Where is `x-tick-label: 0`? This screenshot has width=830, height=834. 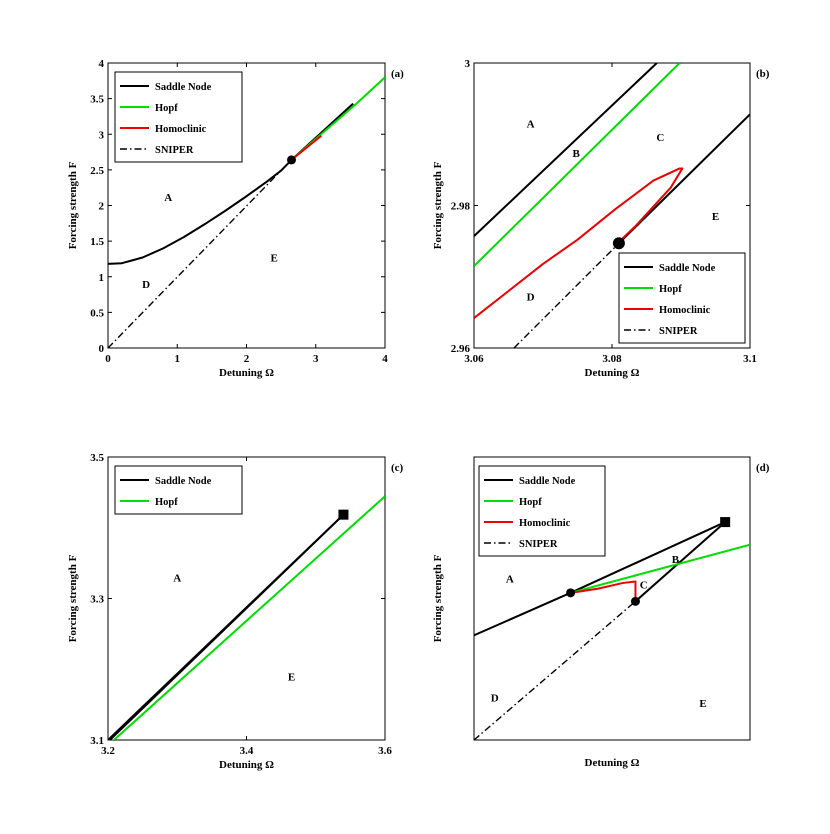
x-tick-label: 0 is located at coordinates (108, 359).